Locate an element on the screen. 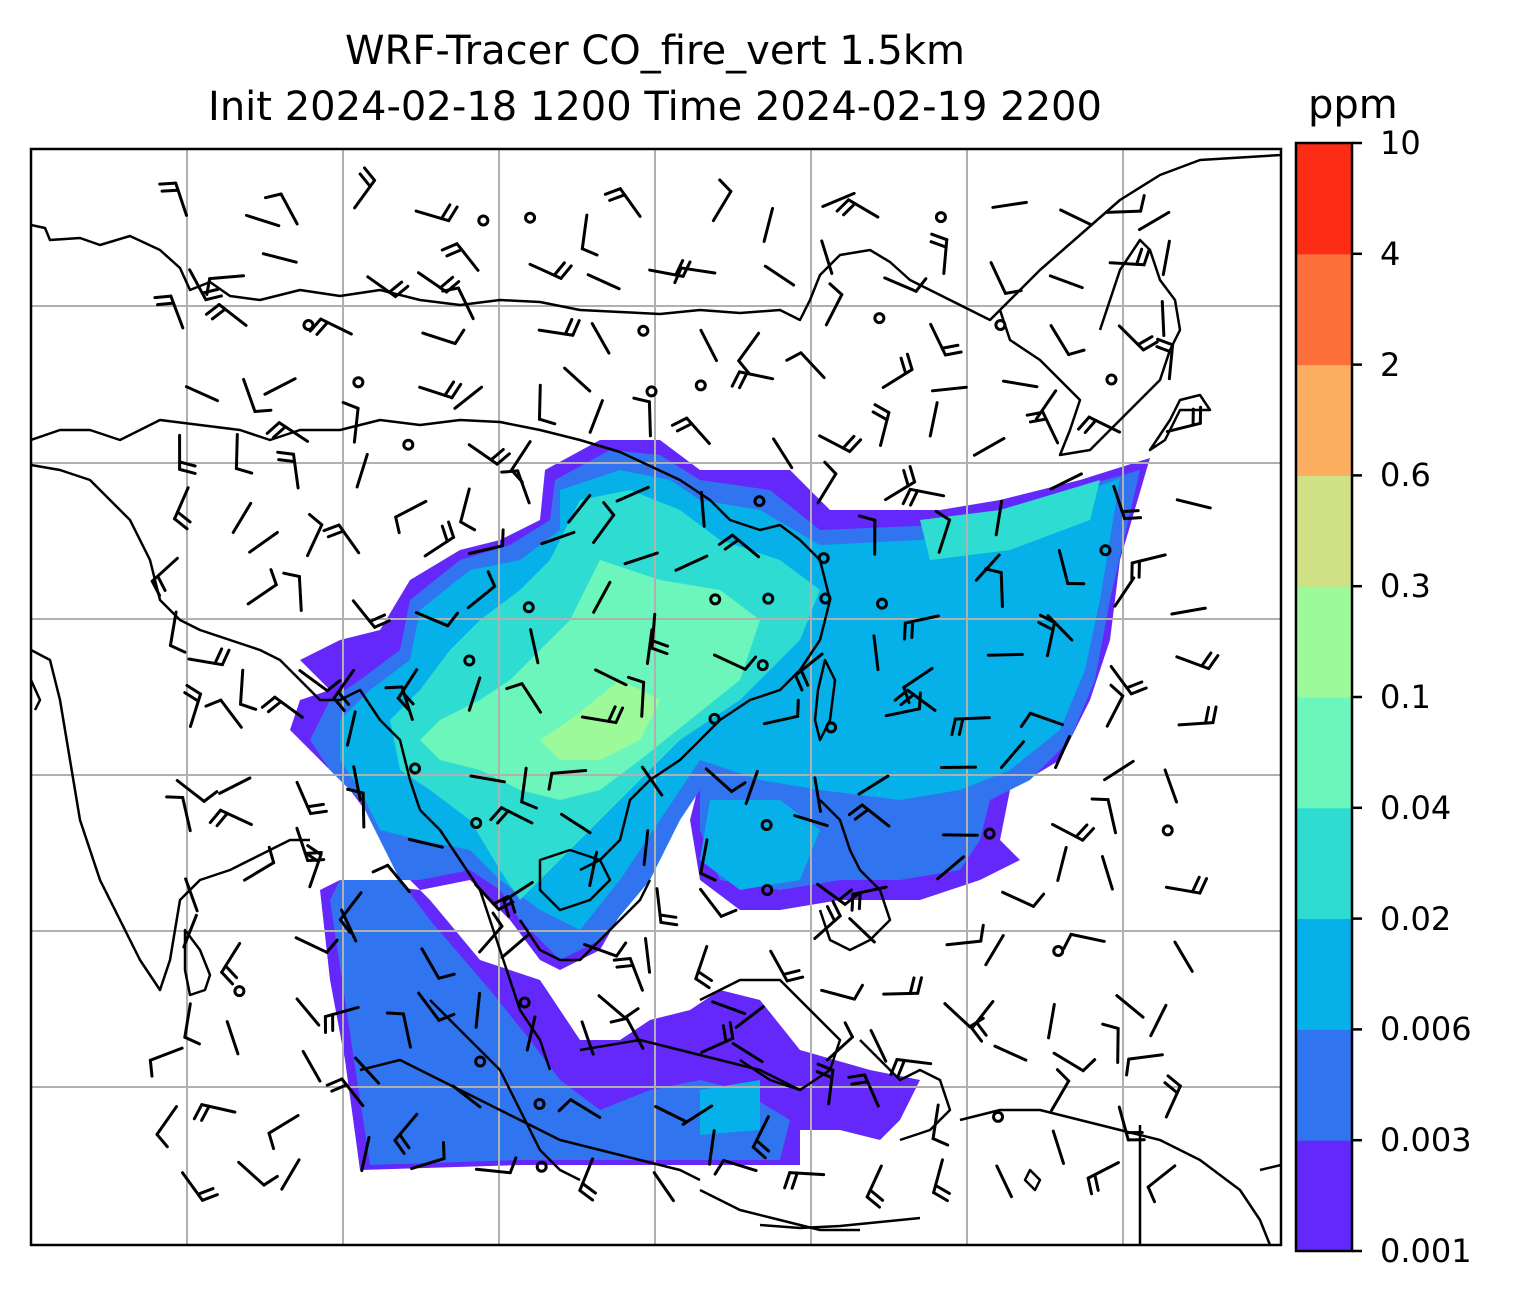  colorbar-unit-label: ppm is located at coordinates (1353, 105).